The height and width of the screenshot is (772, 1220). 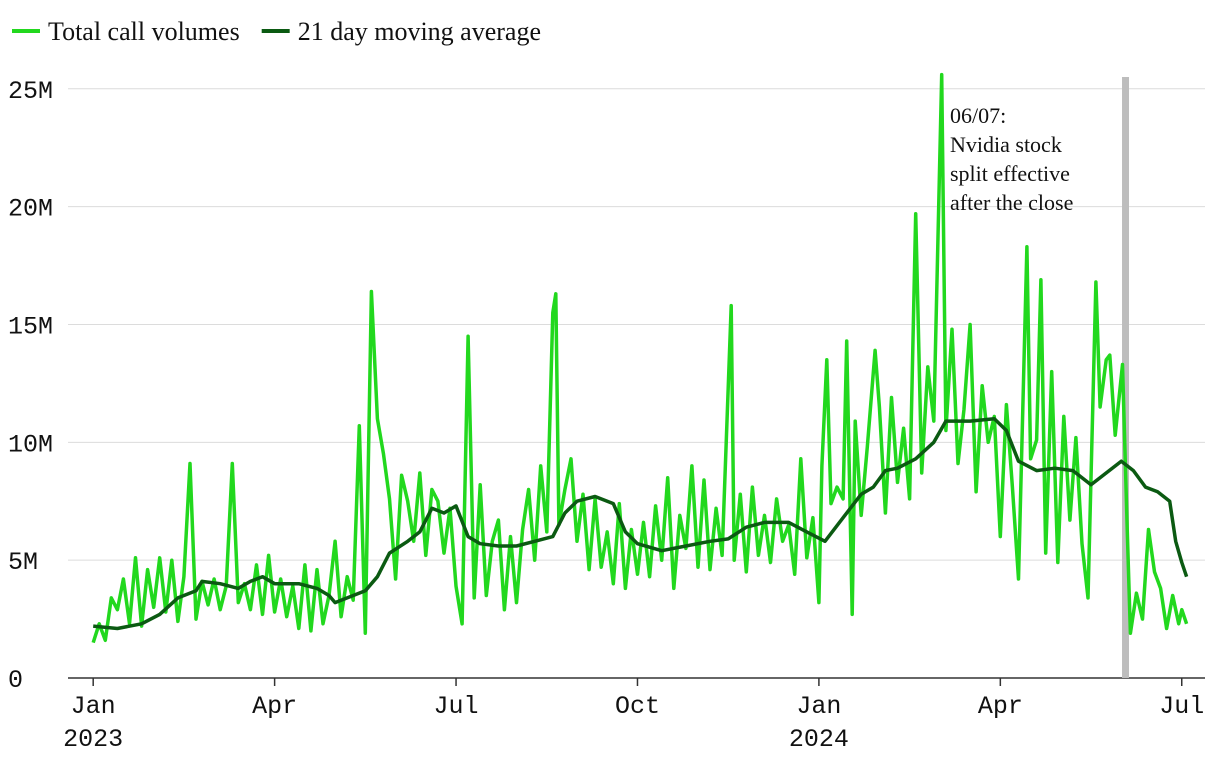 I want to click on x-tick-label: Jan 2023, so click(x=93, y=723).